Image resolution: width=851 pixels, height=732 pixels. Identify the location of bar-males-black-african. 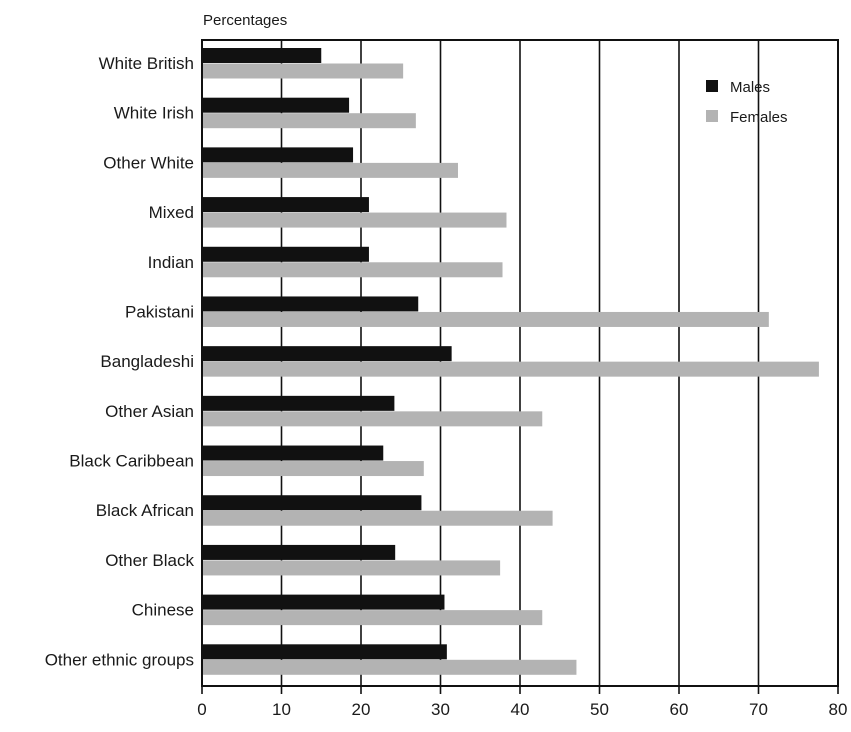
(312, 503).